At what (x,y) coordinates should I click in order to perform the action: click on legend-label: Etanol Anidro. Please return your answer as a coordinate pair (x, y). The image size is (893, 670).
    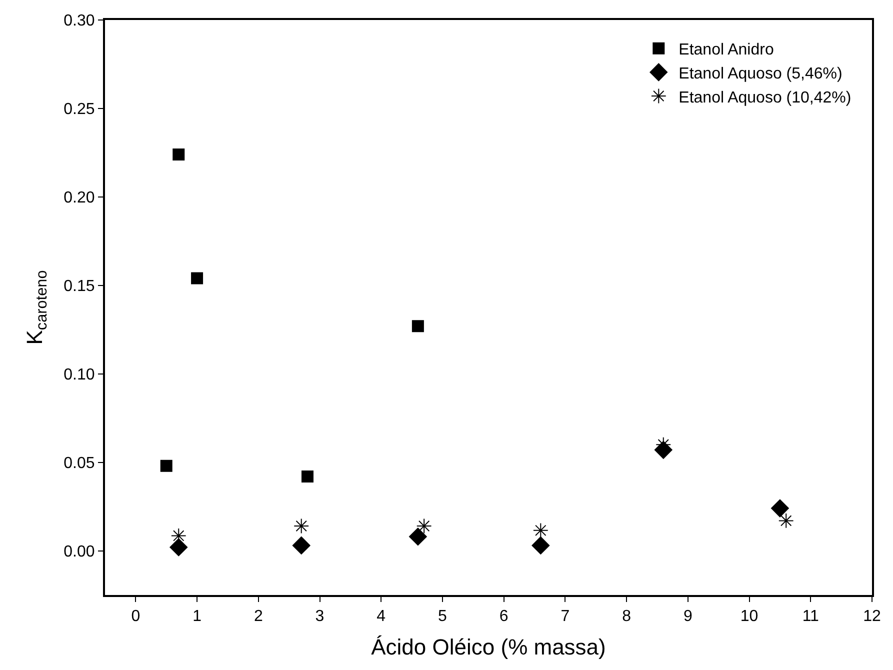
    Looking at the image, I should click on (726, 50).